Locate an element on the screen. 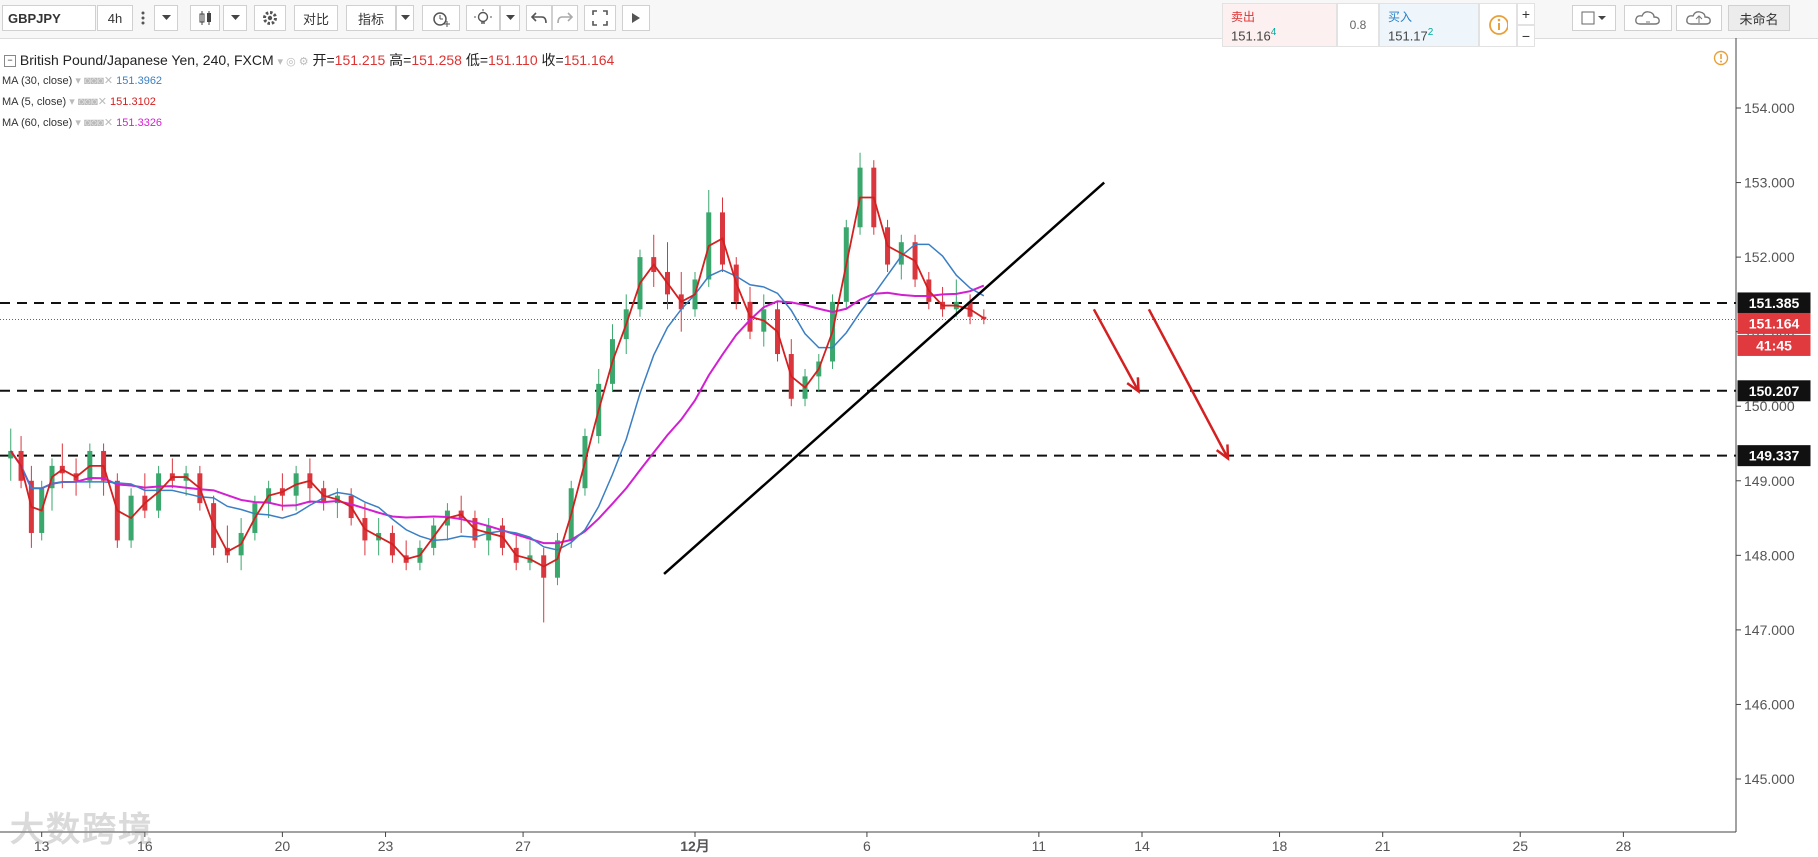  sell-pip: 4 is located at coordinates (1273, 32).